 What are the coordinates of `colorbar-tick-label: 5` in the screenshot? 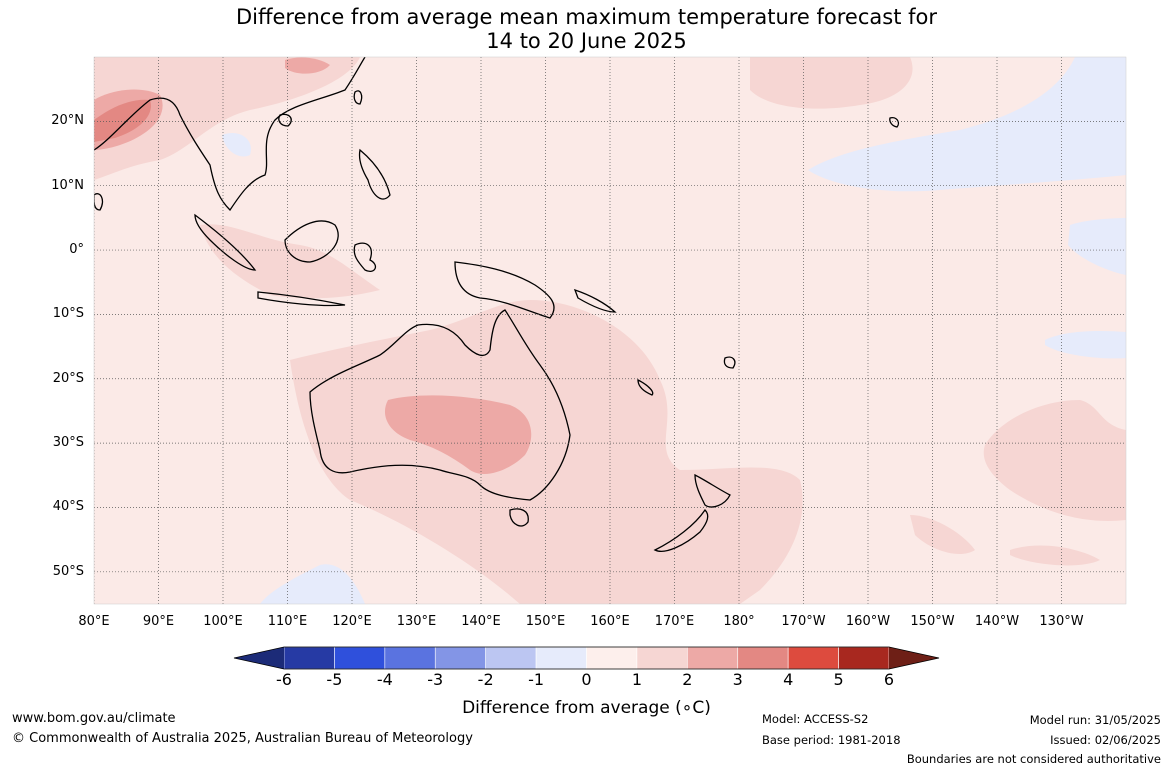 It's located at (838, 679).